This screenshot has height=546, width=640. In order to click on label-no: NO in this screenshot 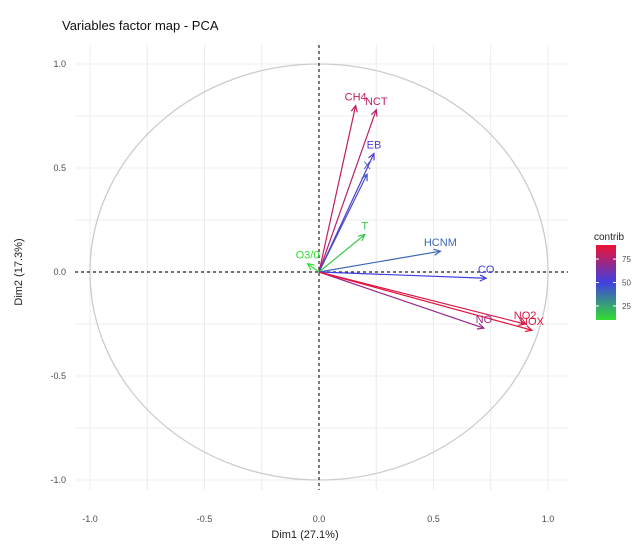, I will do `click(484, 320)`.